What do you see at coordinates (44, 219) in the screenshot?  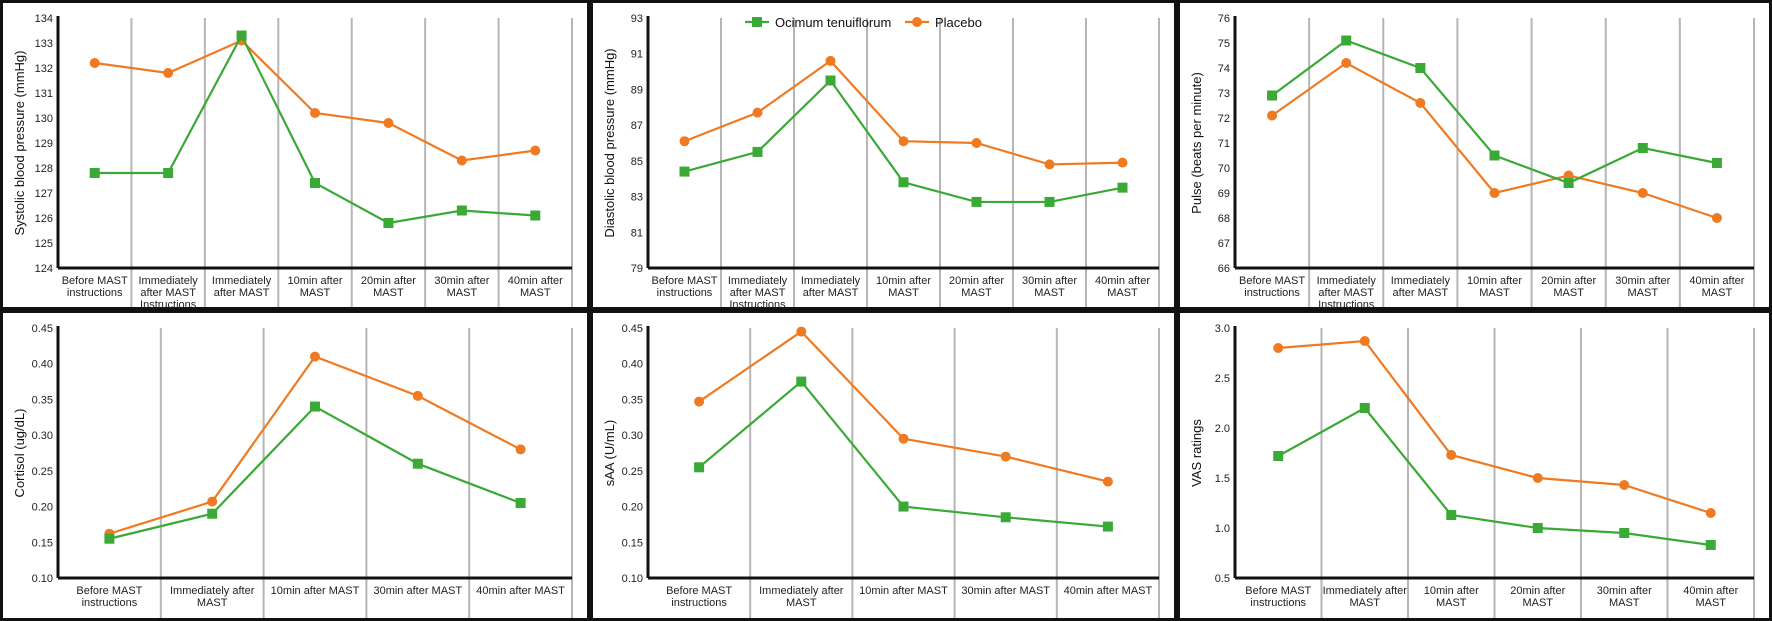 I see `y-tick-label: 126` at bounding box center [44, 219].